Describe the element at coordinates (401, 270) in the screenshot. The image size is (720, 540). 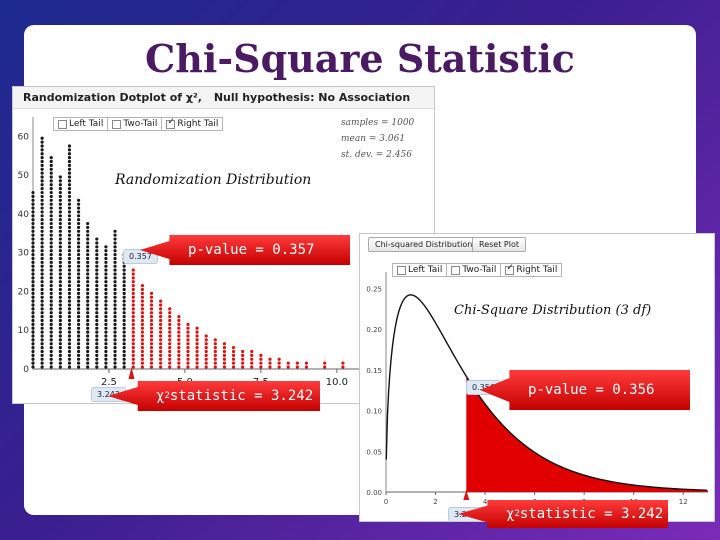
I see `right-panel-left-tail-checkbox` at that location.